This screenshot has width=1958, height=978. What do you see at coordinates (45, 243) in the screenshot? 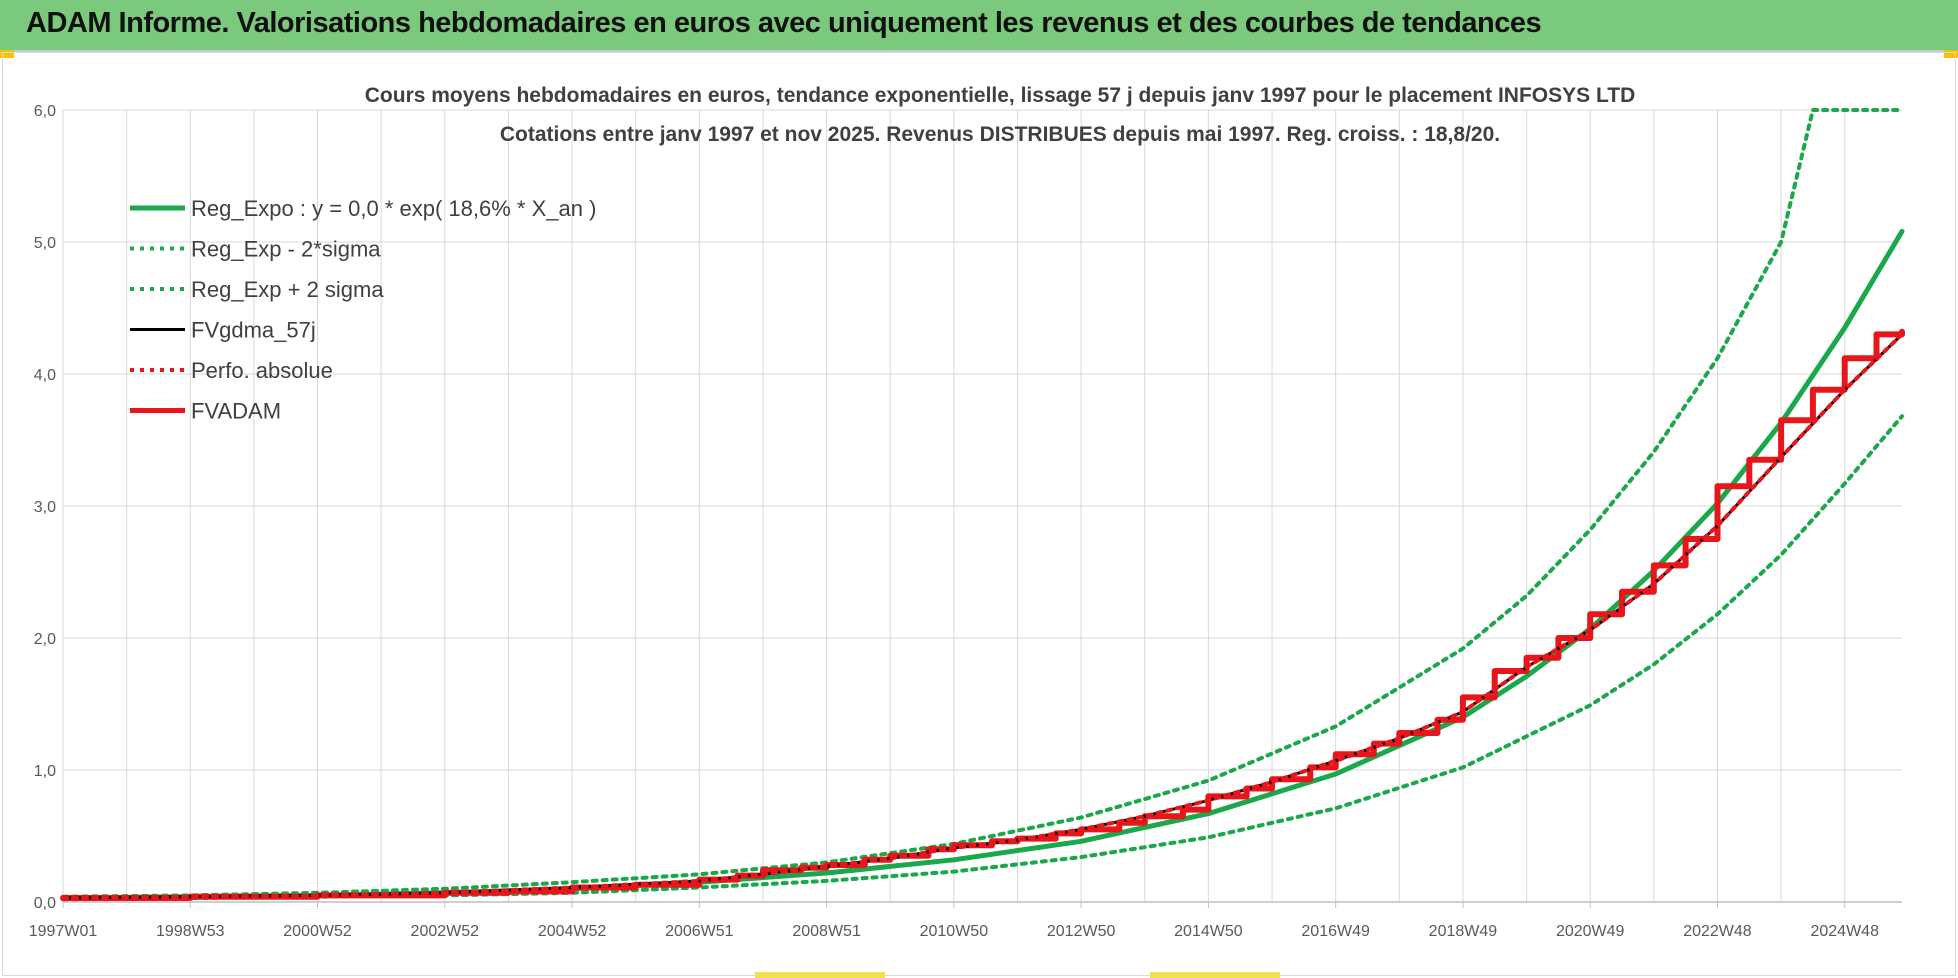
I see `y-tick-label: 5,0` at bounding box center [45, 243].